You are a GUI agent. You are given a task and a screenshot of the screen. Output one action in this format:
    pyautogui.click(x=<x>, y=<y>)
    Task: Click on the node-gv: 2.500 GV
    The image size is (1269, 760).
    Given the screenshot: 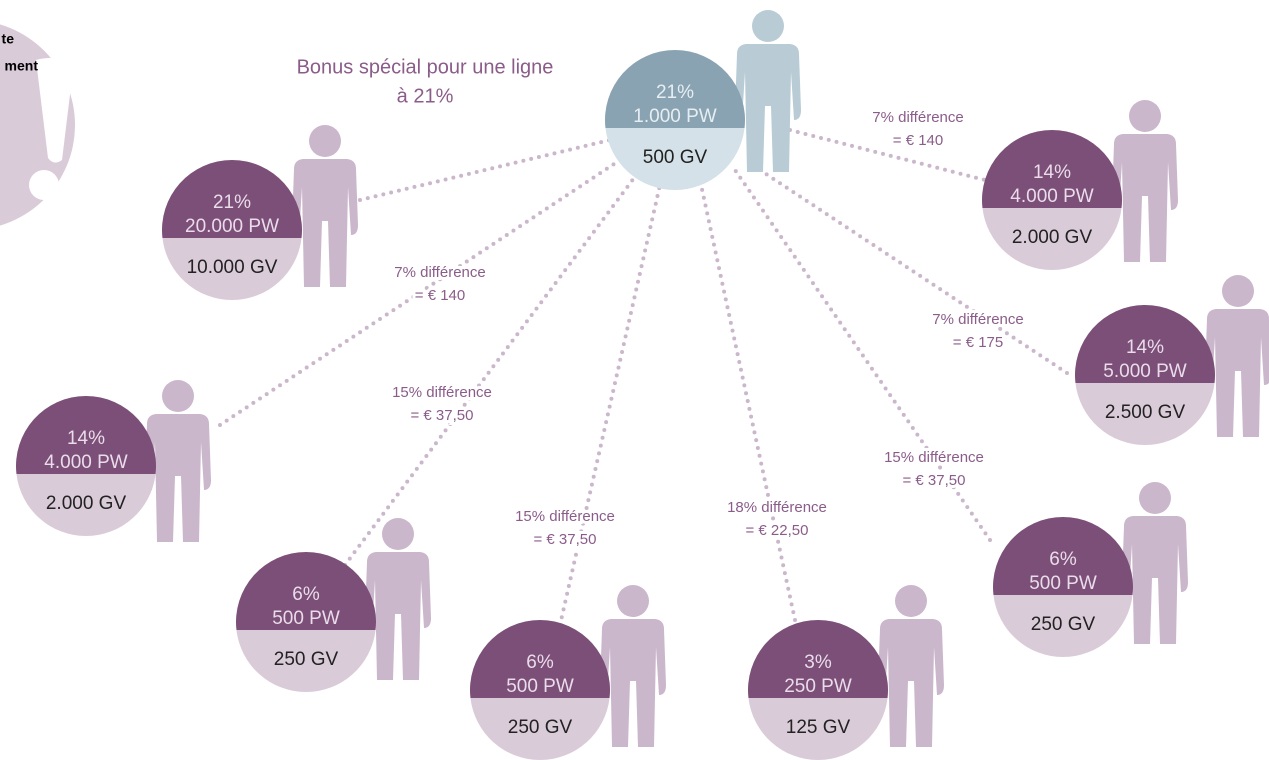 What is the action you would take?
    pyautogui.click(x=1145, y=412)
    